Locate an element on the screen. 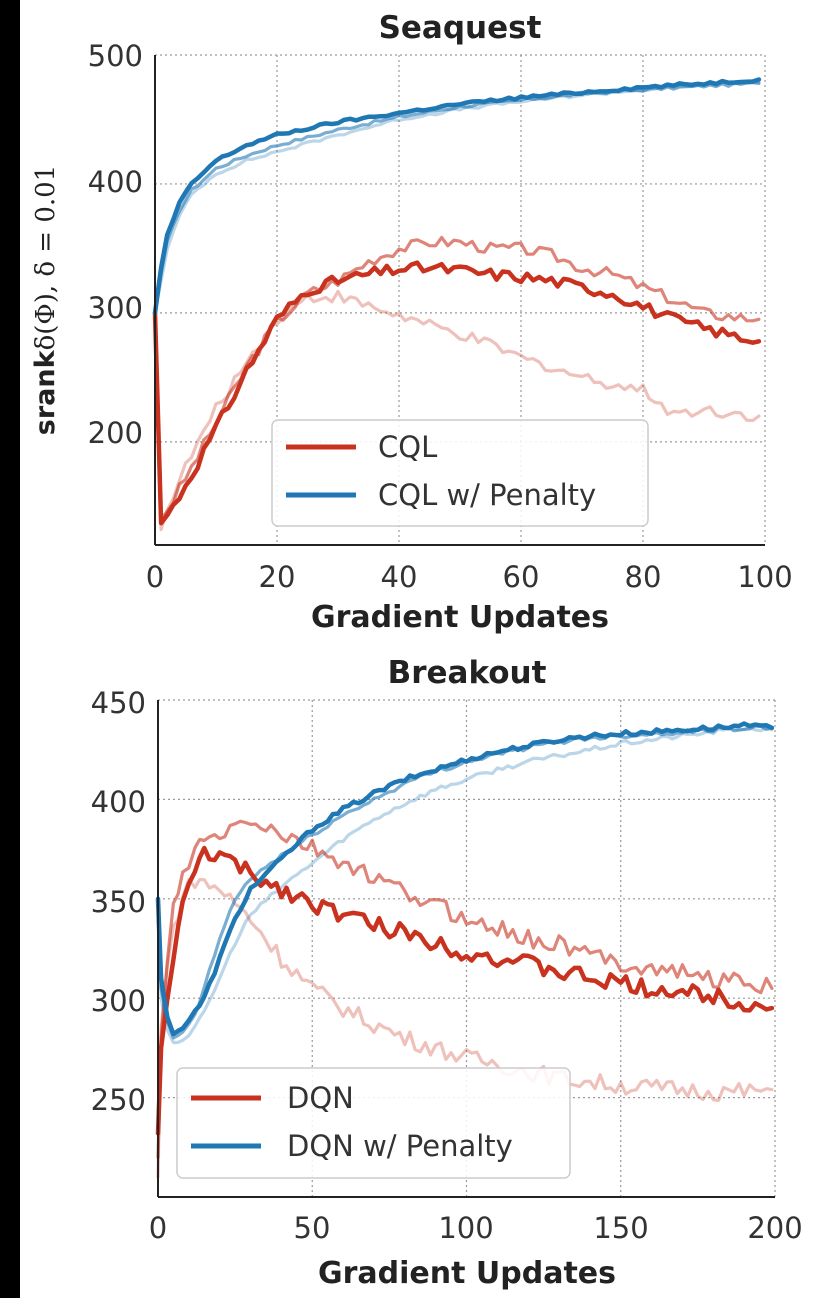 This screenshot has width=830, height=1298. breakout-y-tick: 350 is located at coordinates (118, 902).